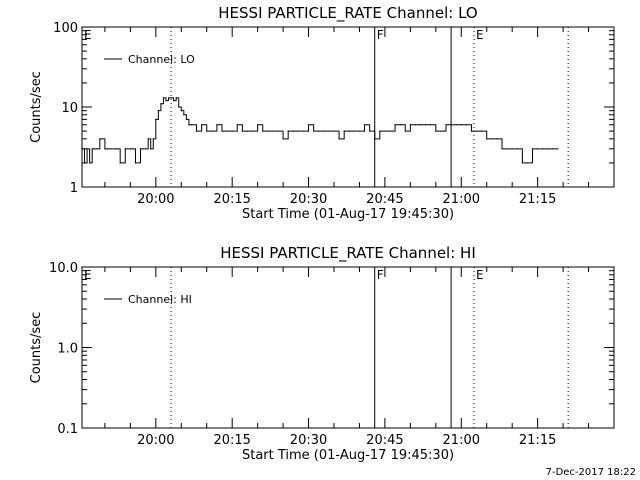 The height and width of the screenshot is (480, 640). I want to click on footer-timestamp: 7-Dec-2017 18:22, so click(591, 472).